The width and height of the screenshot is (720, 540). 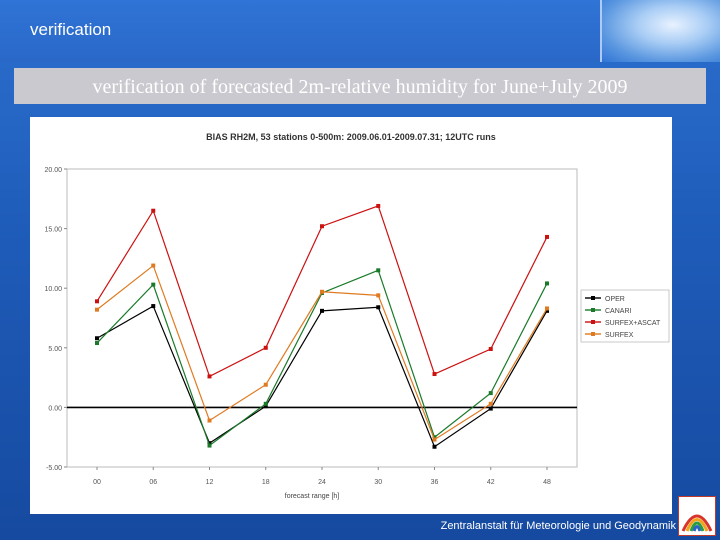 What do you see at coordinates (55, 349) in the screenshot?
I see `y-tick-label: 5.00` at bounding box center [55, 349].